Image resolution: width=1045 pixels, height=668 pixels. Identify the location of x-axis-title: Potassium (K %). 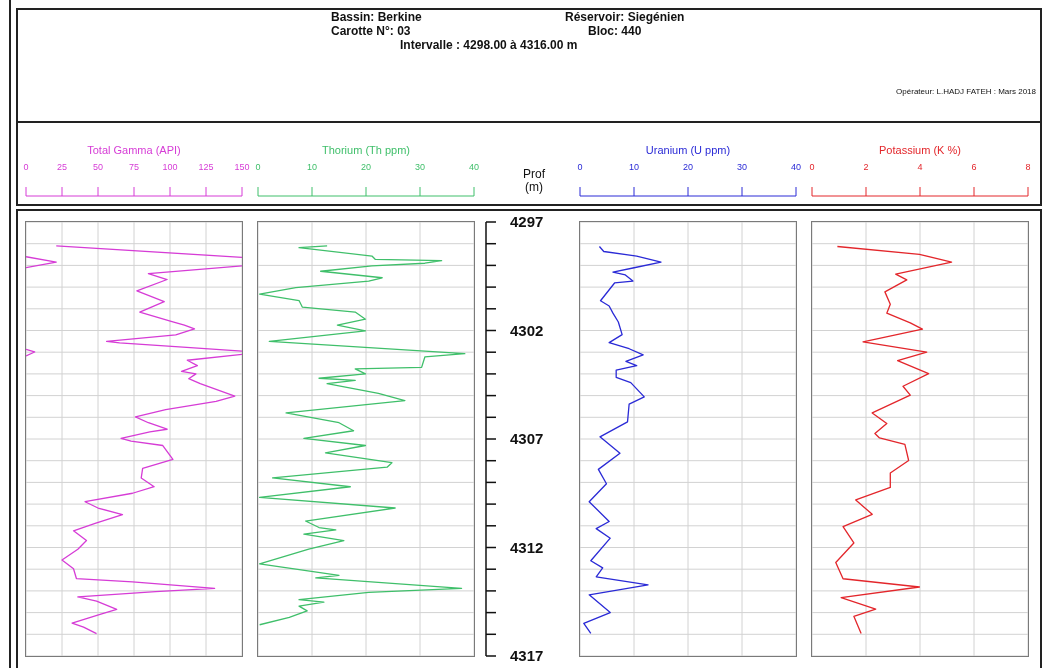
(920, 150).